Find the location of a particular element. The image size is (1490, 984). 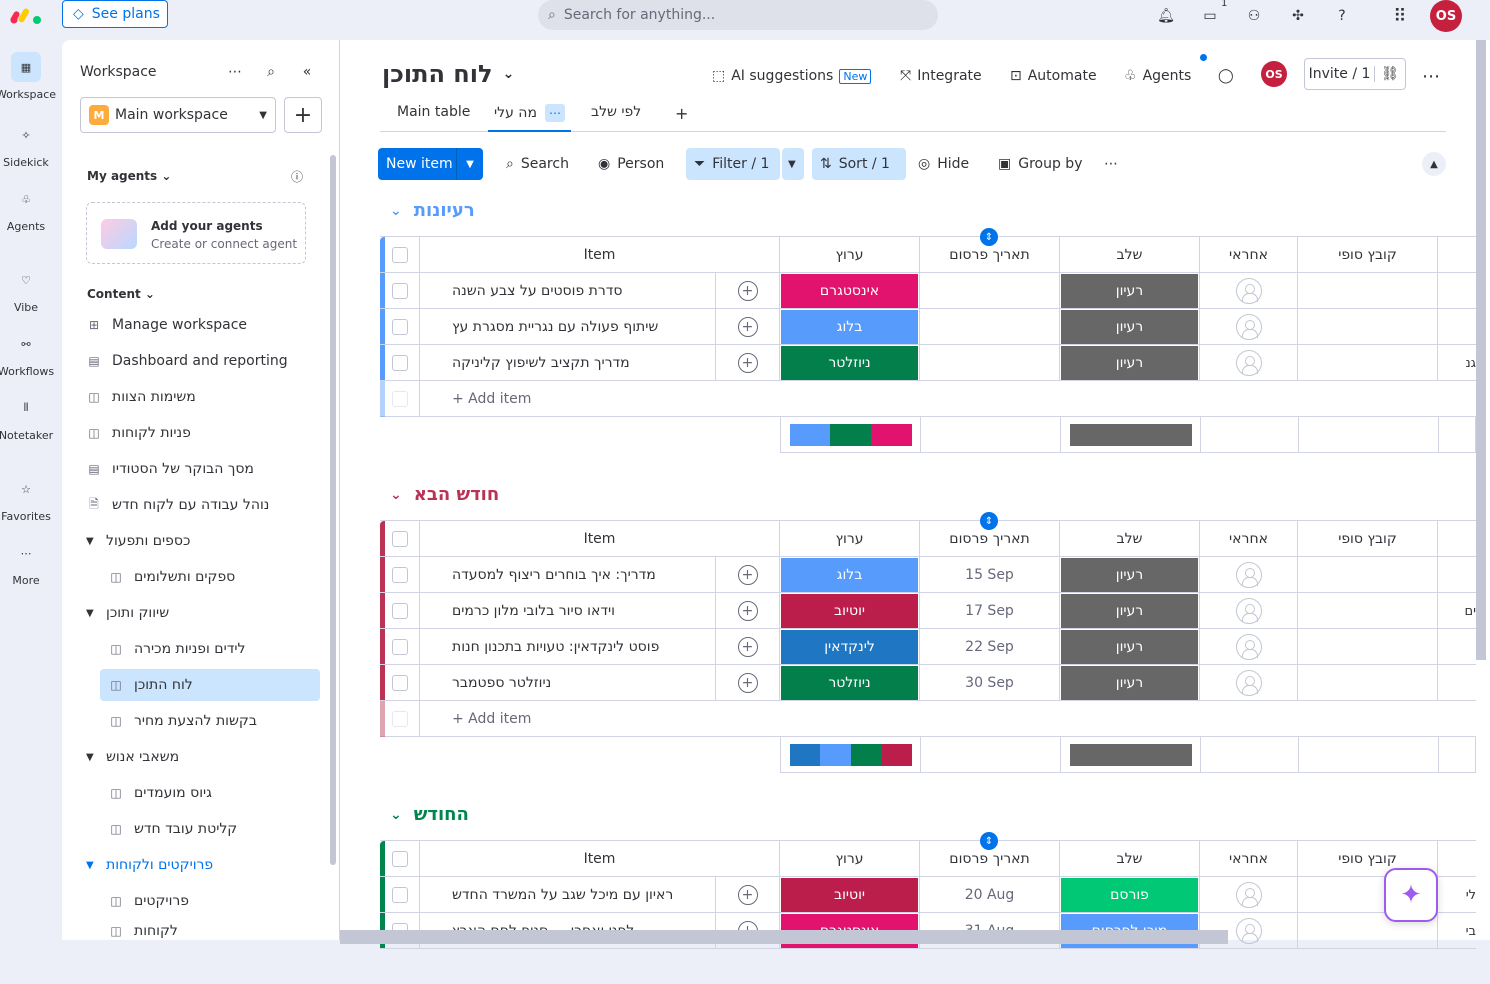

vertical-scrollbar is located at coordinates (1481, 350).